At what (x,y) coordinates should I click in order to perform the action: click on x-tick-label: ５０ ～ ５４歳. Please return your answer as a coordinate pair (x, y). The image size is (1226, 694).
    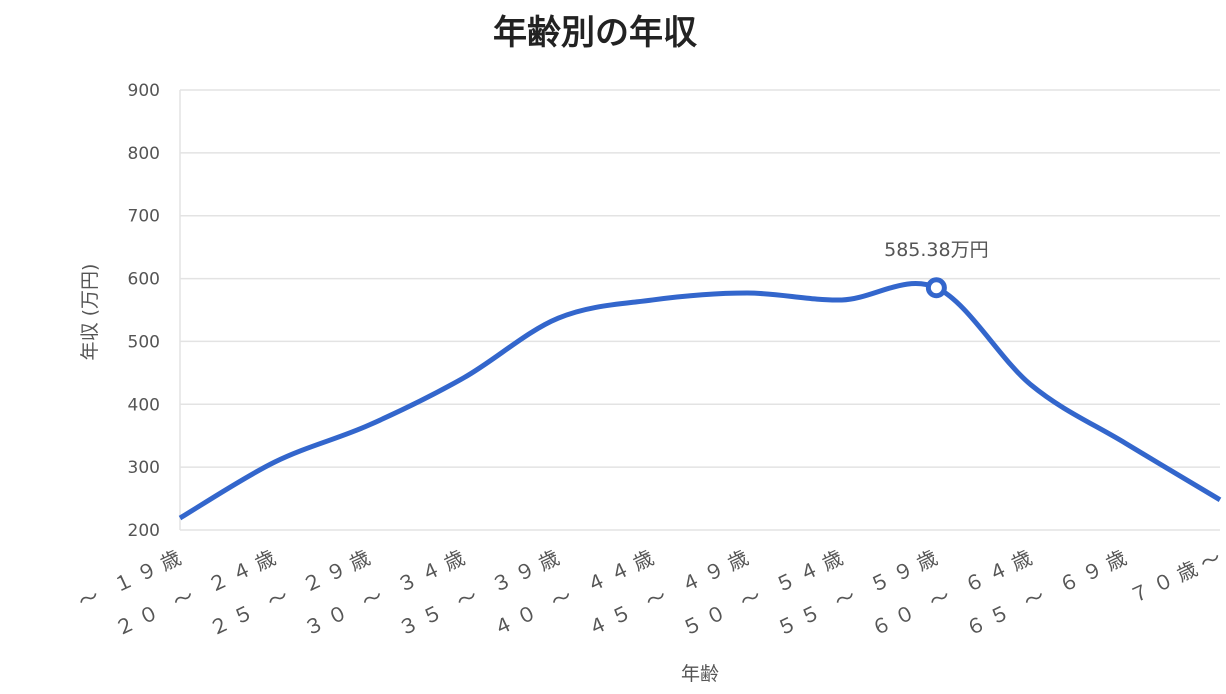
    Looking at the image, I should click on (765, 592).